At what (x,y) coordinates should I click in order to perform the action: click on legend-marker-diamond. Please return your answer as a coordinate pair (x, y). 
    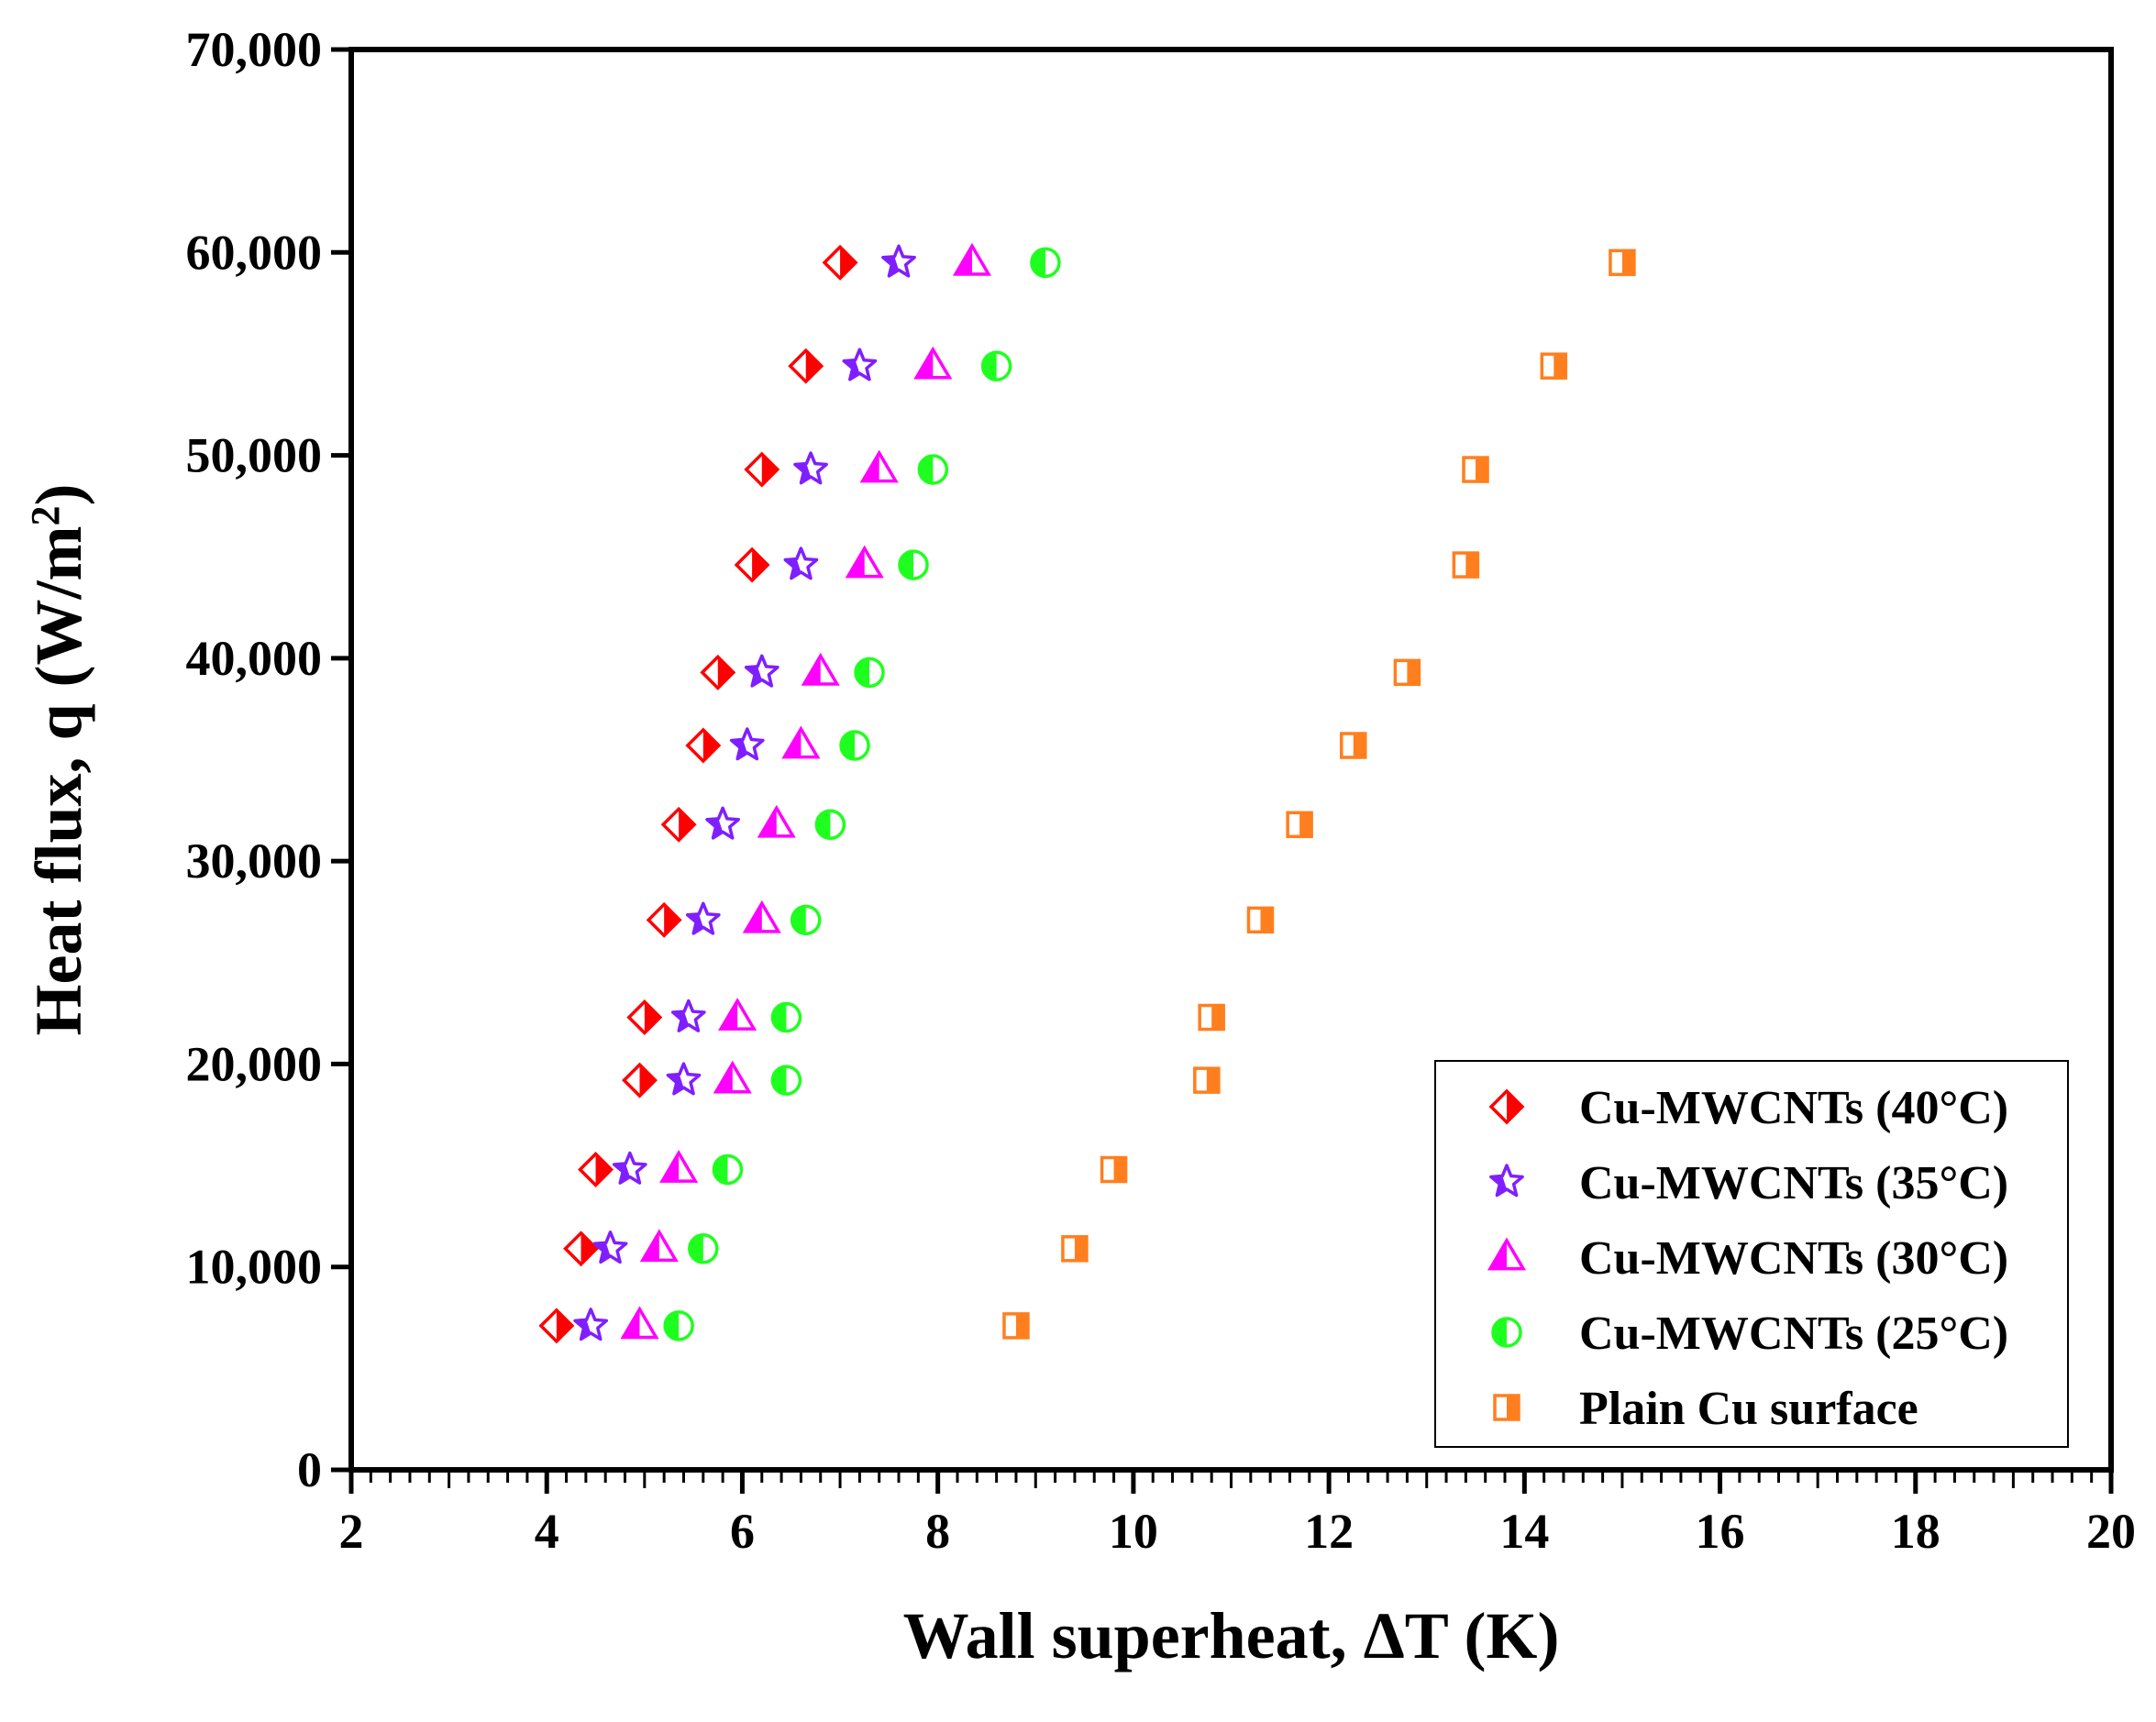
    Looking at the image, I should click on (1507, 1106).